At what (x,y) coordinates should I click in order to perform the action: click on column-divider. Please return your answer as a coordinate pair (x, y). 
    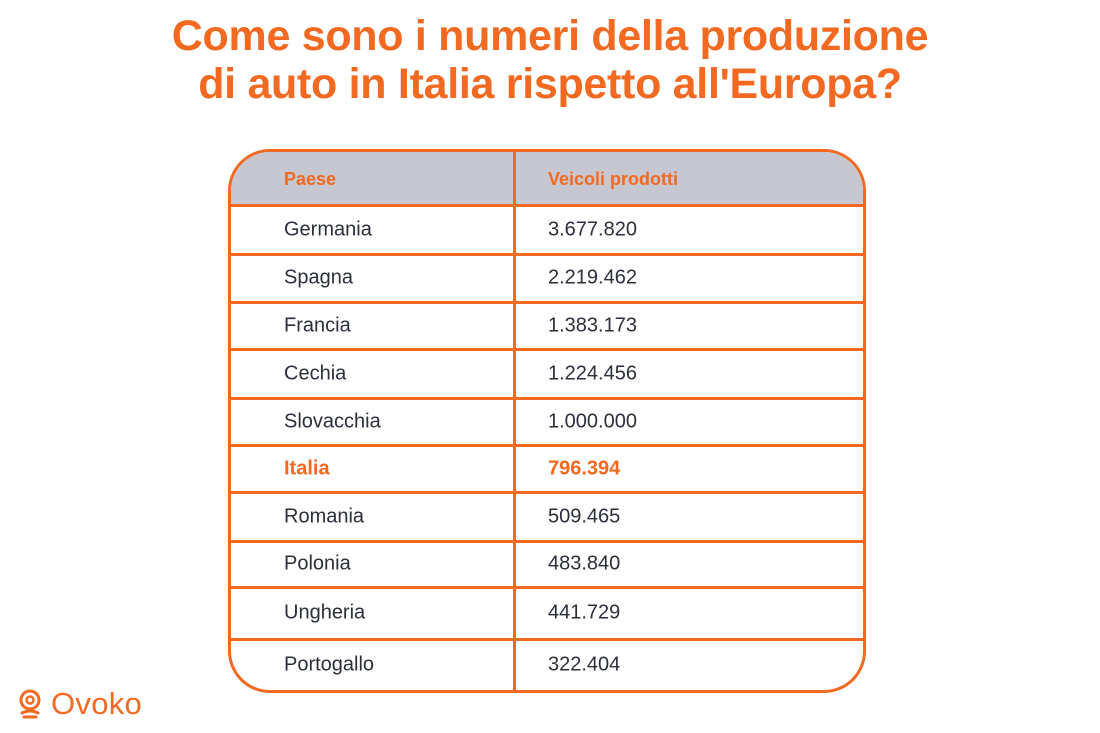
    Looking at the image, I should click on (514, 421).